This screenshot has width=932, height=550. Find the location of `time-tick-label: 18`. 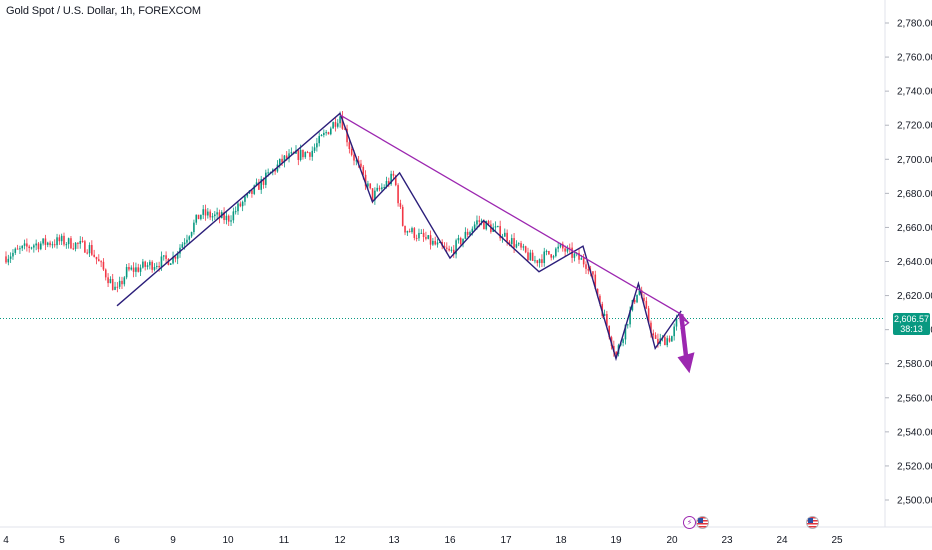

time-tick-label: 18 is located at coordinates (561, 540).